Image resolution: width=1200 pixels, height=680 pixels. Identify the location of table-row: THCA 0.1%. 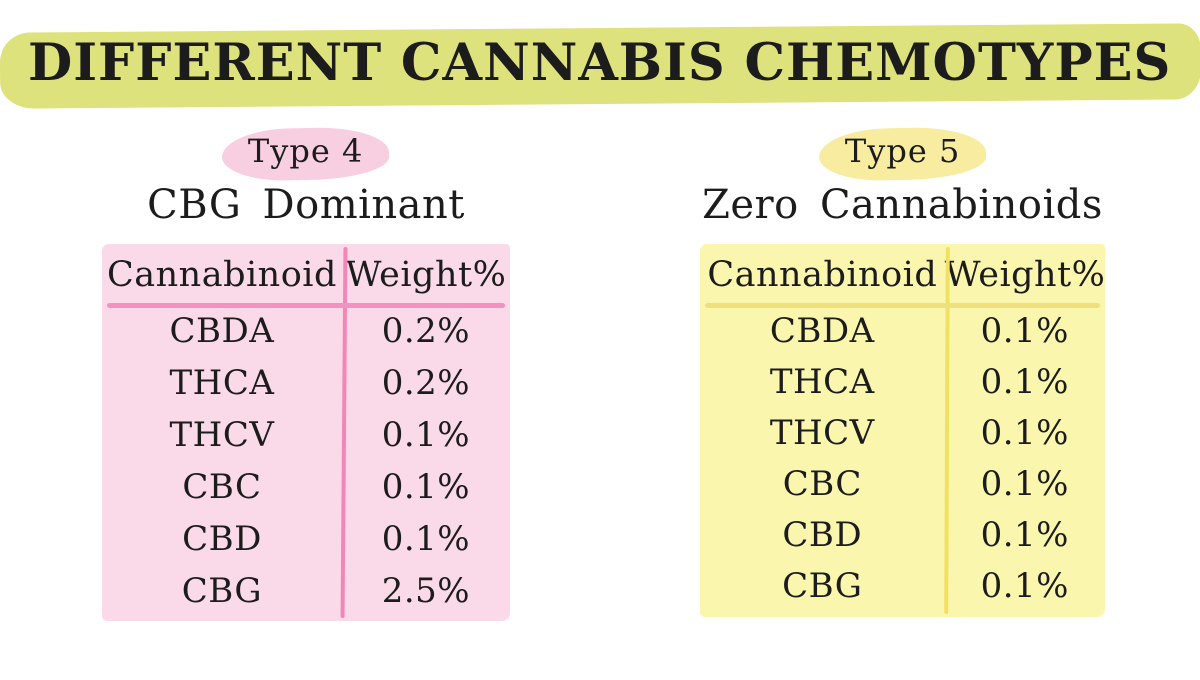
(902, 381).